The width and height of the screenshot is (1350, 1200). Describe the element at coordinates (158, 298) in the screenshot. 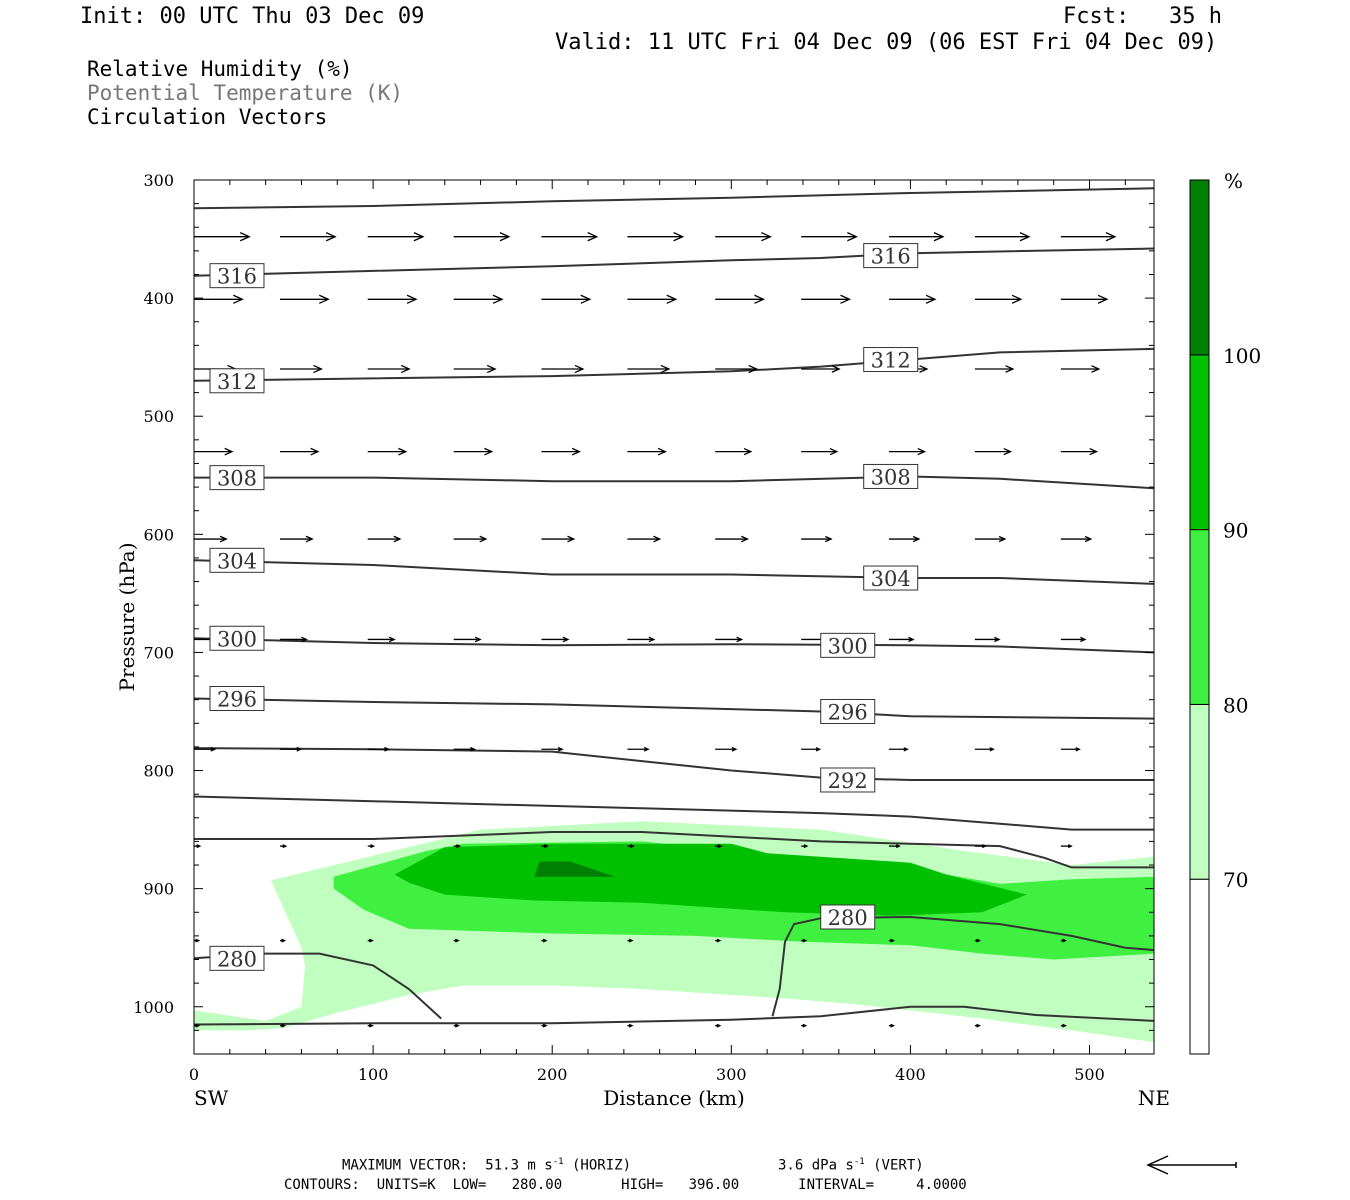

I see `y-tick-label: 400` at that location.